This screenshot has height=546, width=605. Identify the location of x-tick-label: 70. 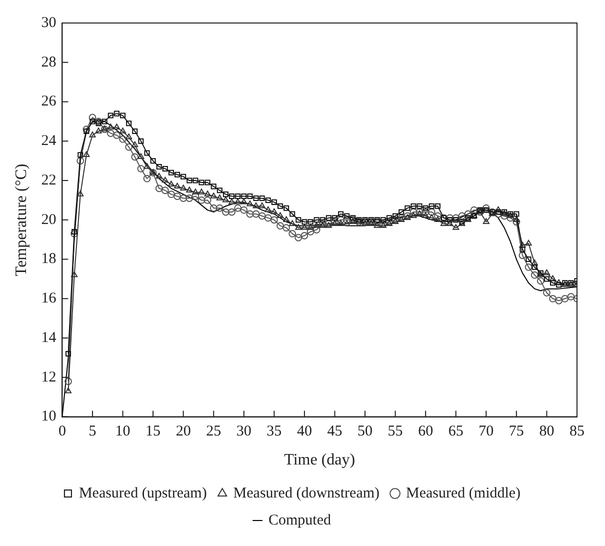
(486, 432).